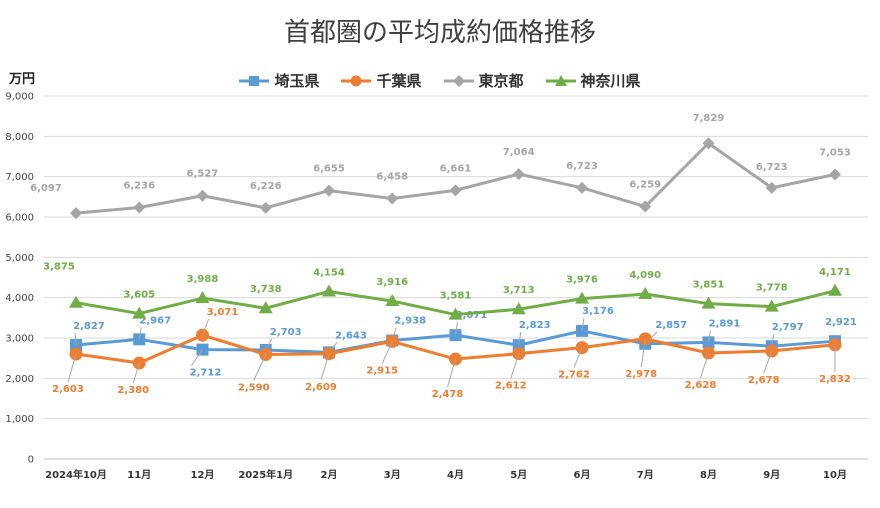 The width and height of the screenshot is (880, 508). I want to click on data-label: 3,581, so click(456, 296).